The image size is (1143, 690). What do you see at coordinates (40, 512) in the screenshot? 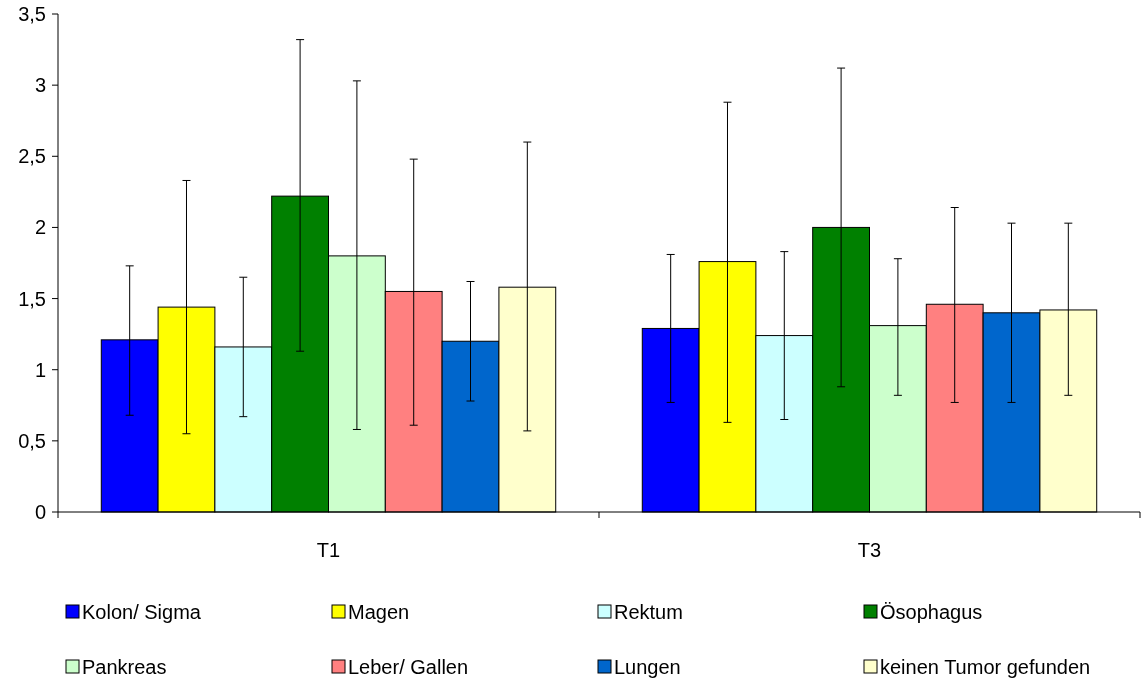
I see `y-tick-label: 0` at bounding box center [40, 512].